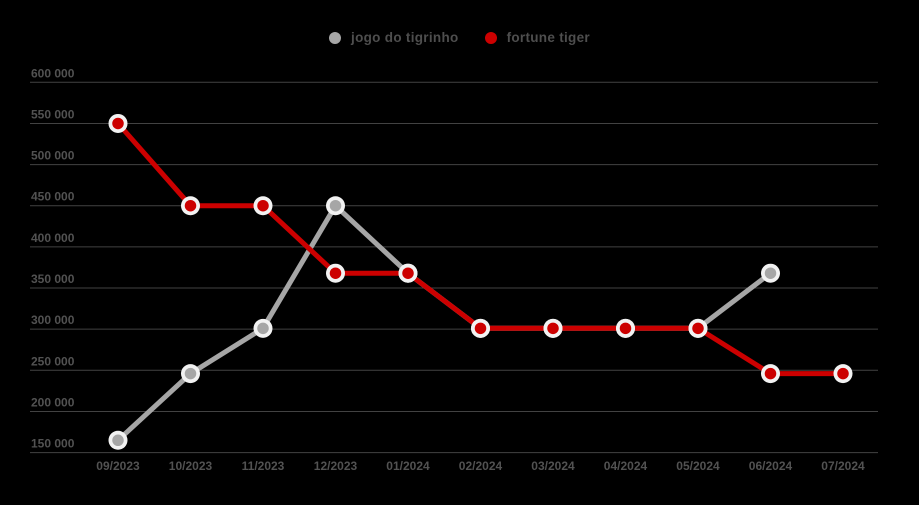  I want to click on y-axis-tick-label: 450 000, so click(53, 197).